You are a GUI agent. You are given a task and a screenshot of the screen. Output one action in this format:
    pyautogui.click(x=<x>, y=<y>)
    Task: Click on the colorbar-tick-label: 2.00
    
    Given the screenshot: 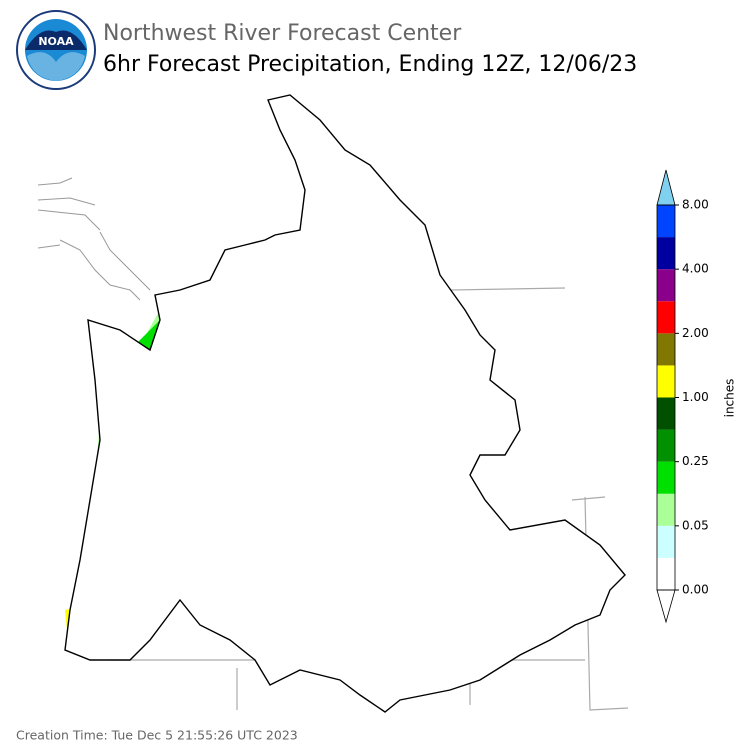 What is the action you would take?
    pyautogui.click(x=695, y=333)
    